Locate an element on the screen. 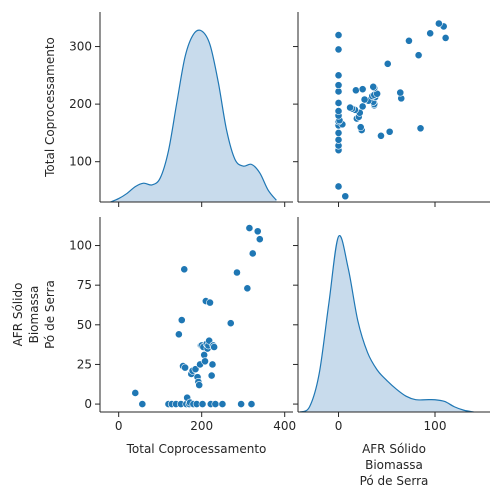 The height and width of the screenshot is (500, 500). y-tick-label: 25 is located at coordinates (84, 364).